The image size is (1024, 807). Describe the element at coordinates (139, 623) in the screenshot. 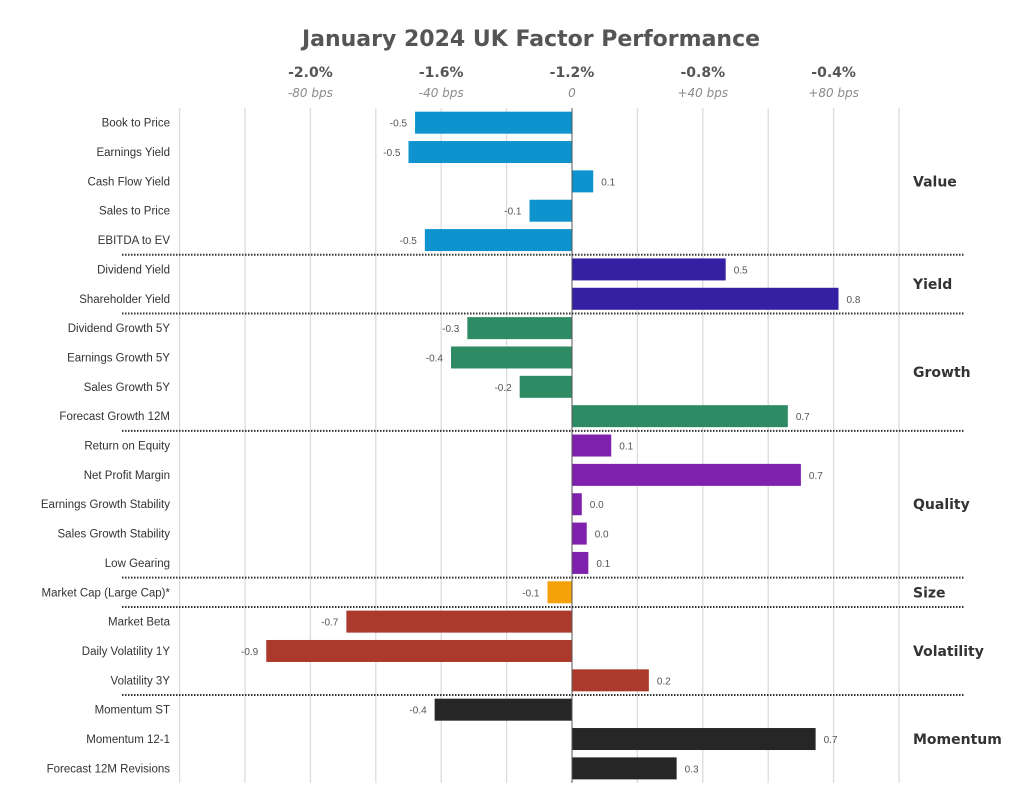

I see `category-label: Market Beta` at that location.